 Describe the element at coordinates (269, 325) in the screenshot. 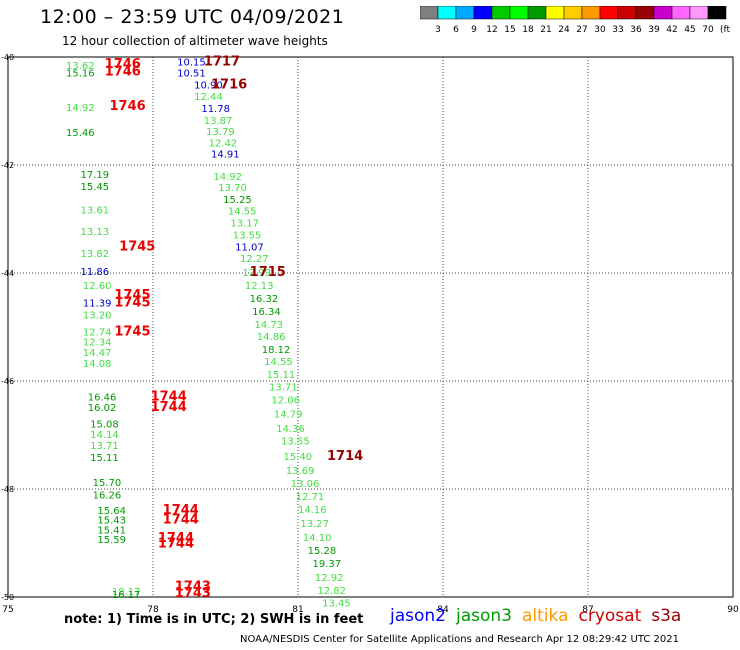

I see `wave-height-label: 14.73` at that location.